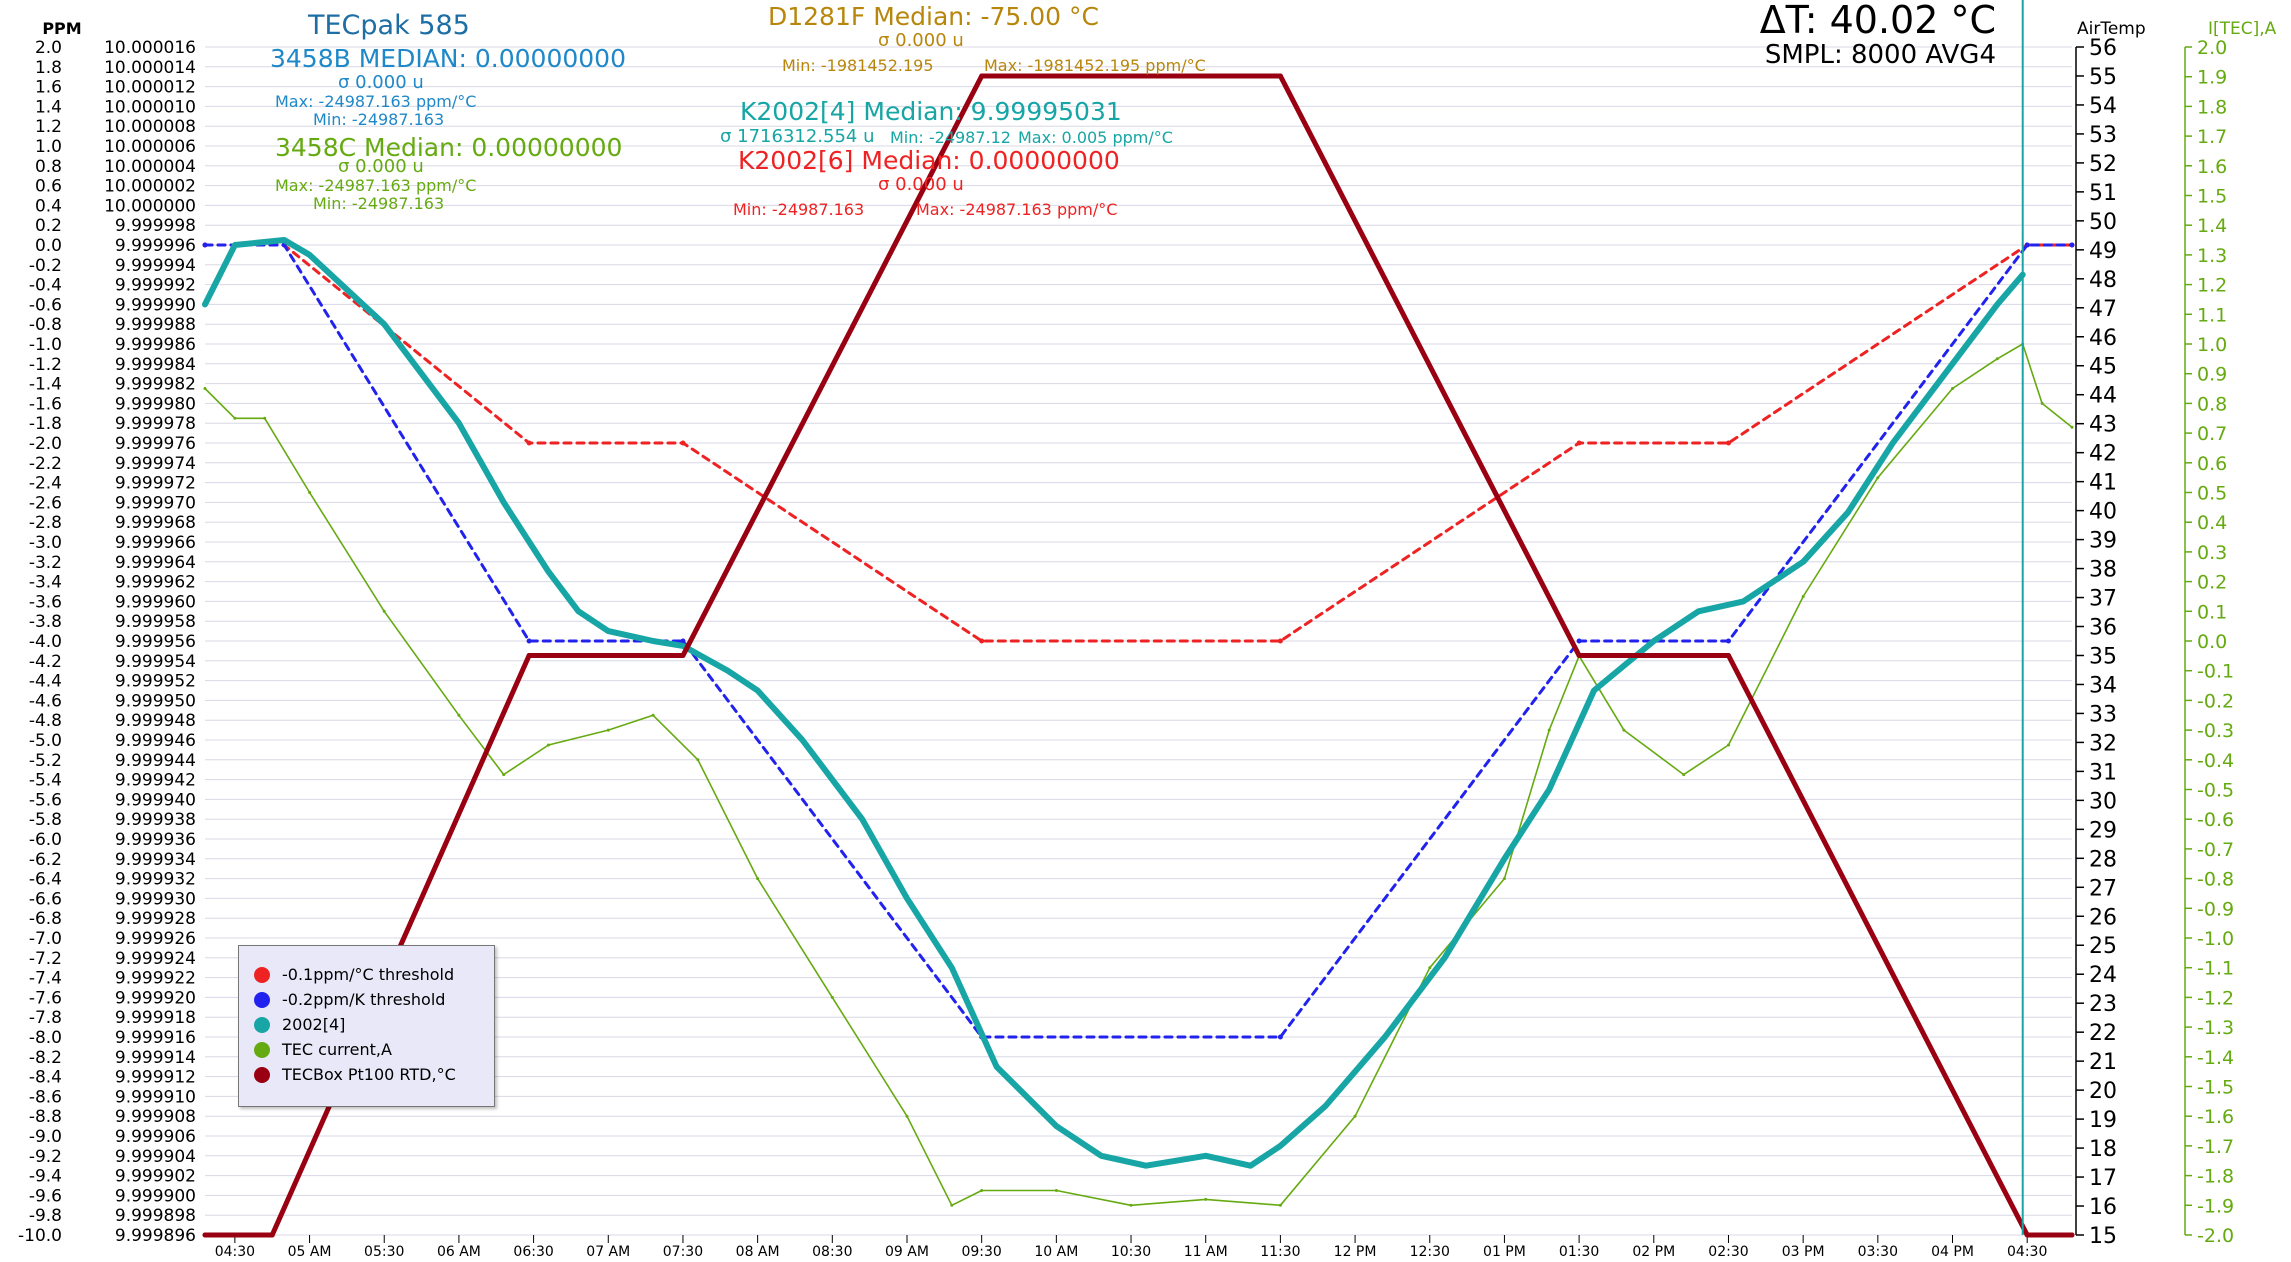  I want to click on value-tick-label: 9.999944, so click(155, 761).